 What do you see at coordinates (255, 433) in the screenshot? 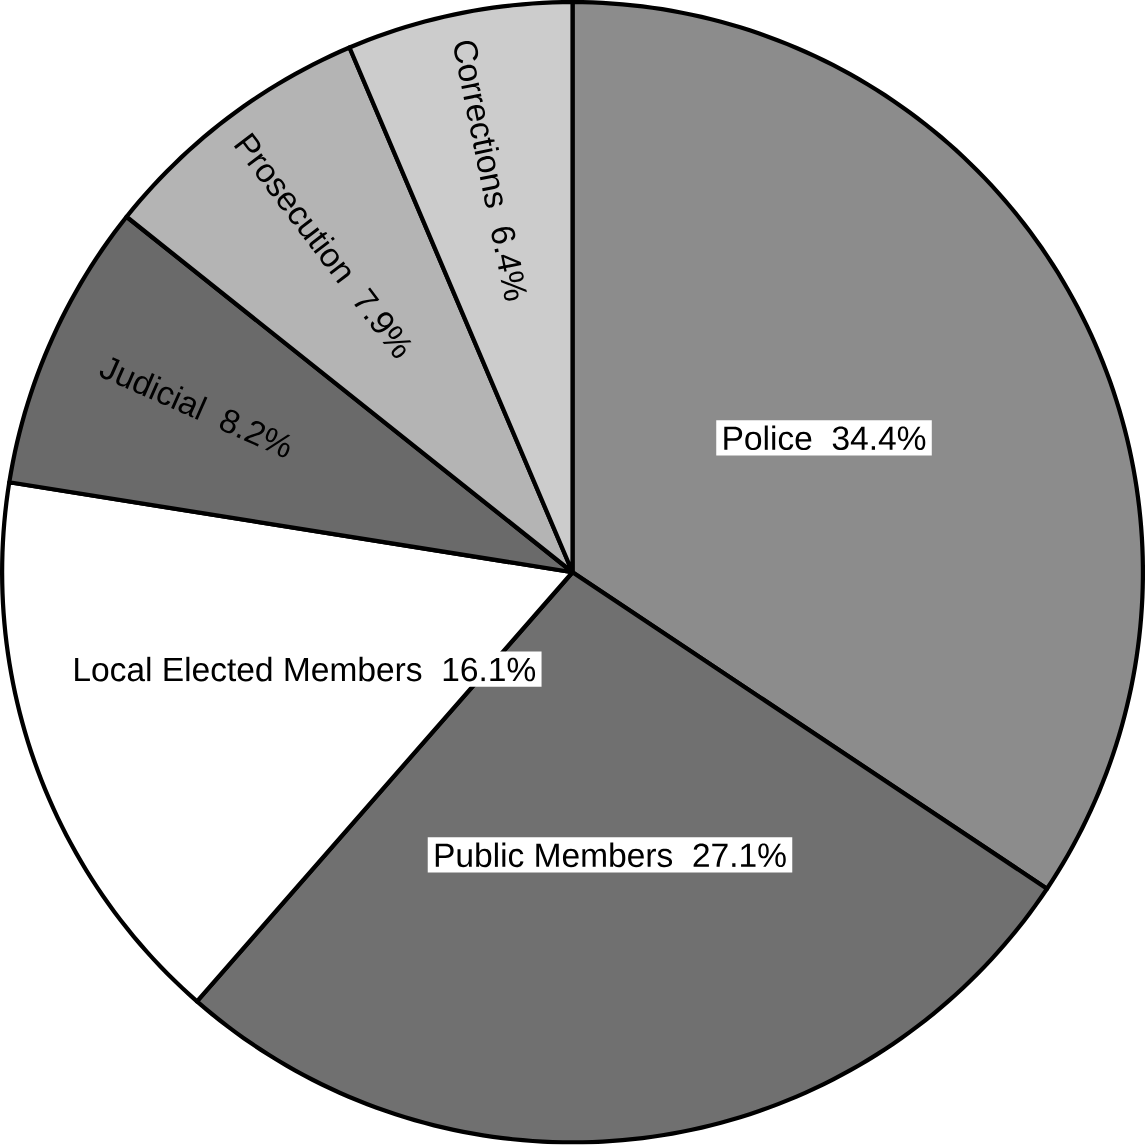
I see `data-label: 8.2%` at bounding box center [255, 433].